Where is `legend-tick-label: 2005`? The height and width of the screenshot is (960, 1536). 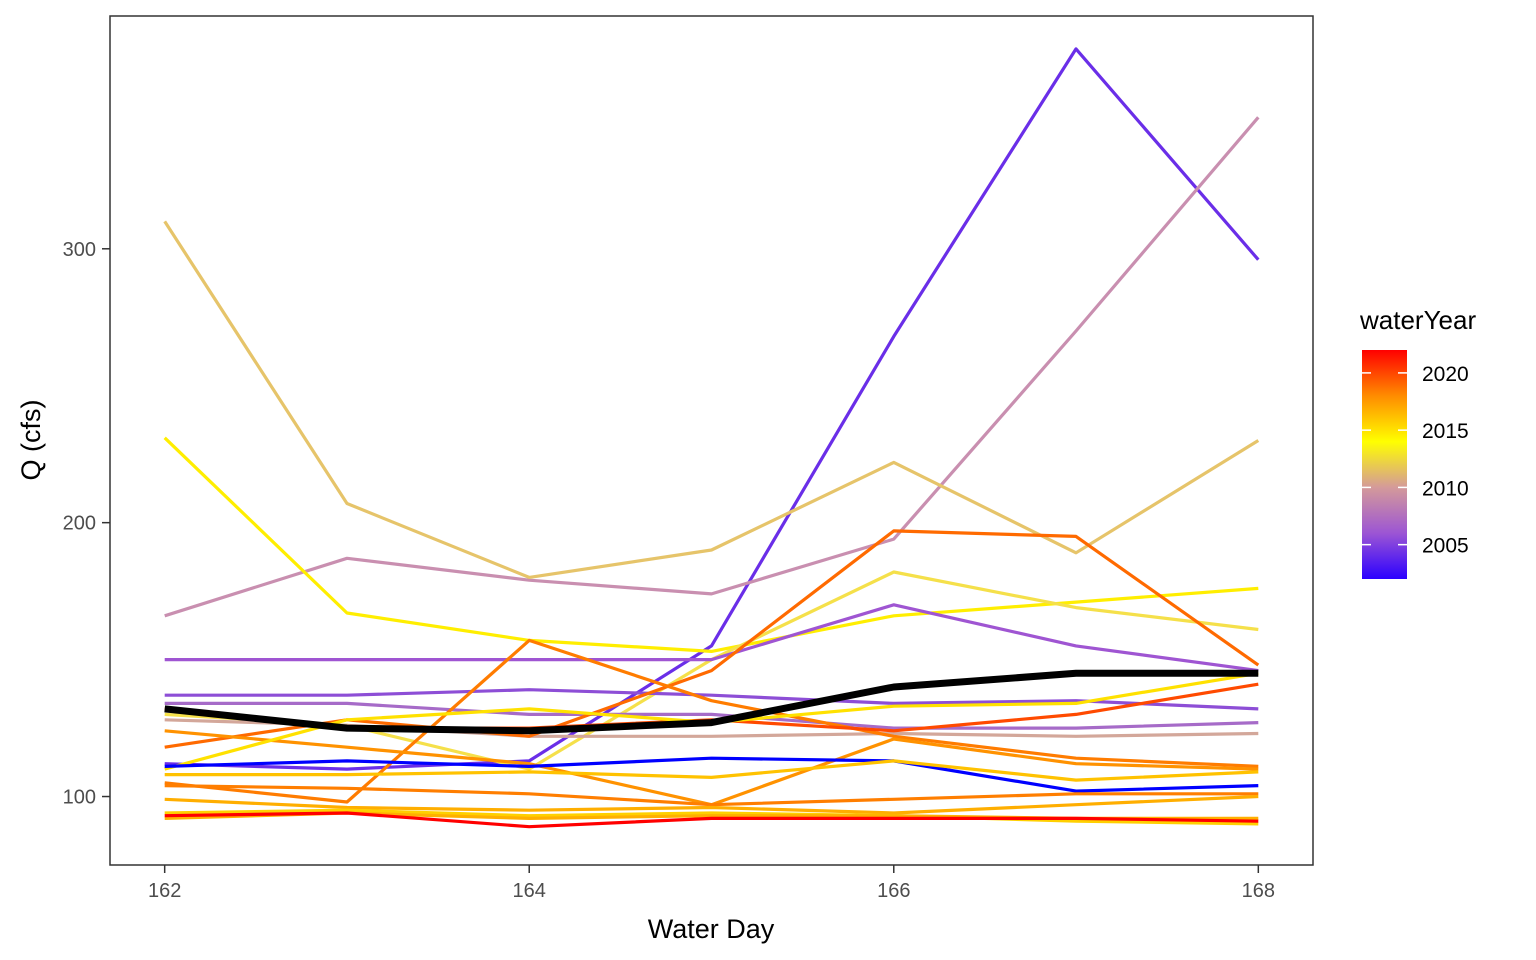
legend-tick-label: 2005 is located at coordinates (1445, 546).